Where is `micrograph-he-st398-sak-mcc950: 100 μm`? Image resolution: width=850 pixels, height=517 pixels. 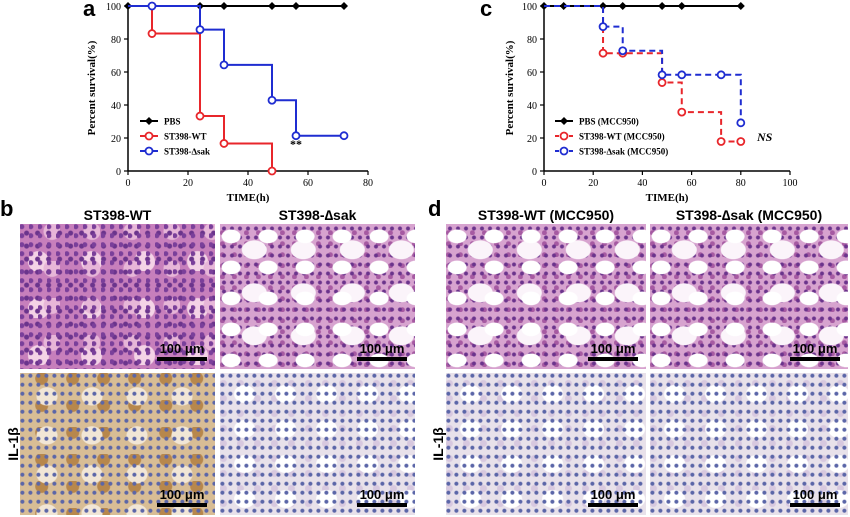 micrograph-he-st398-sak-mcc950: 100 μm is located at coordinates (749, 296).